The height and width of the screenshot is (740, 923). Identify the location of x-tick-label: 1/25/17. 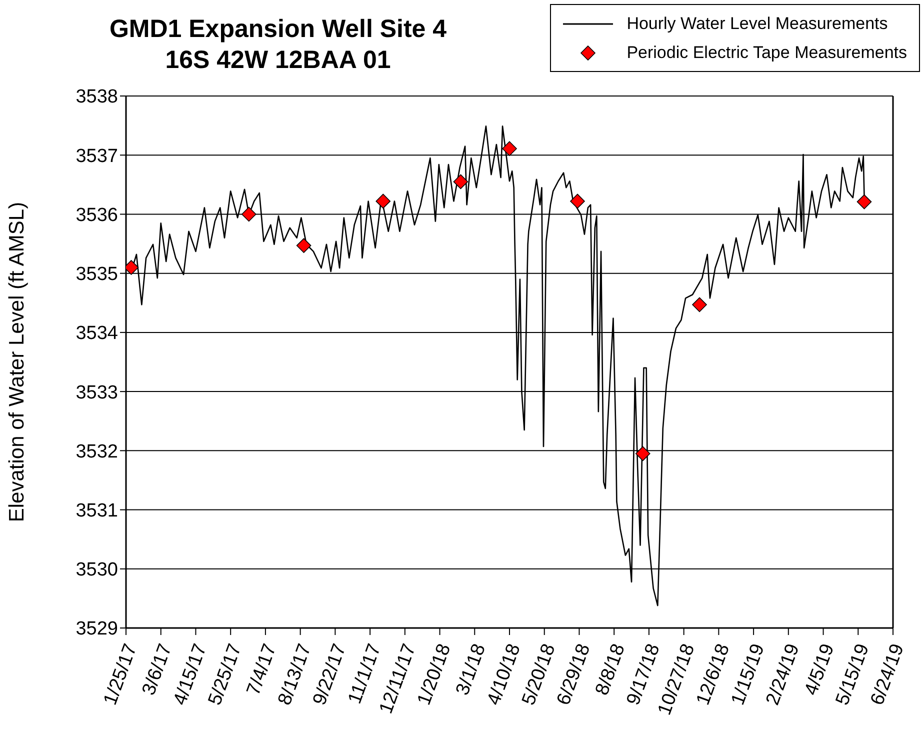
(121, 674).